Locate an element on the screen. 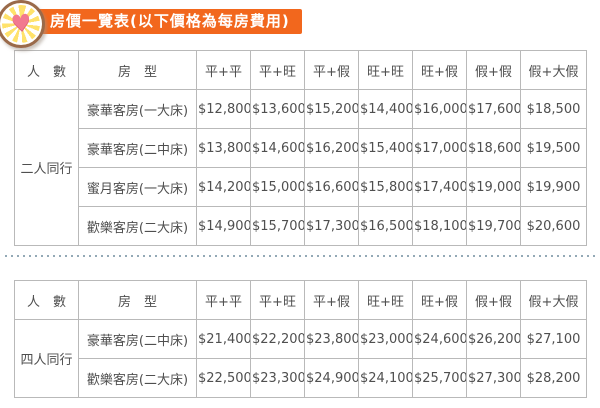 The image size is (600, 408). price-cell: $15,400 is located at coordinates (385, 148).